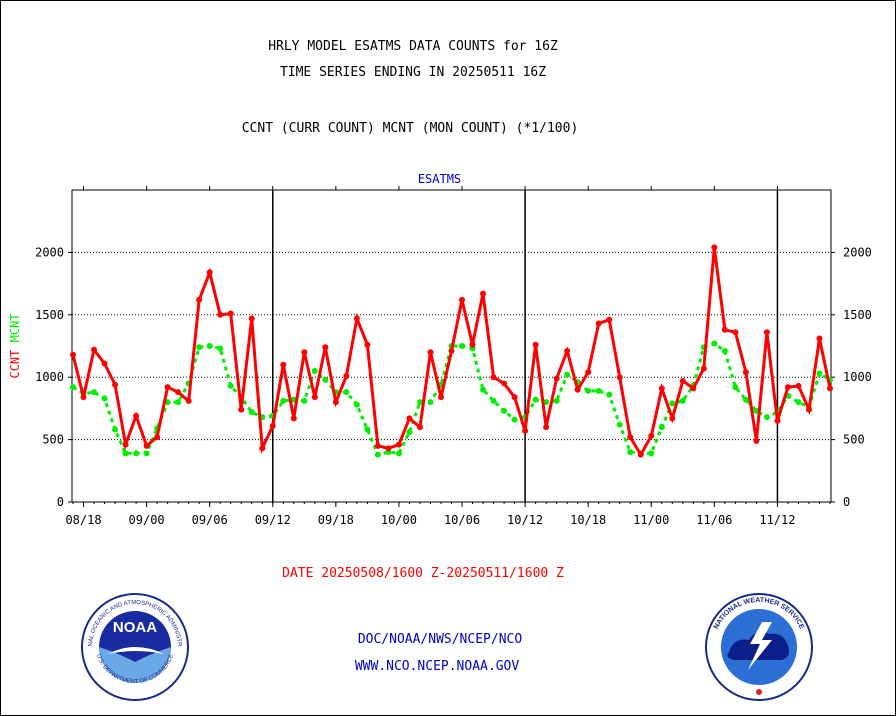  I want to click on y-tick-label-left: 1000, so click(49, 377).